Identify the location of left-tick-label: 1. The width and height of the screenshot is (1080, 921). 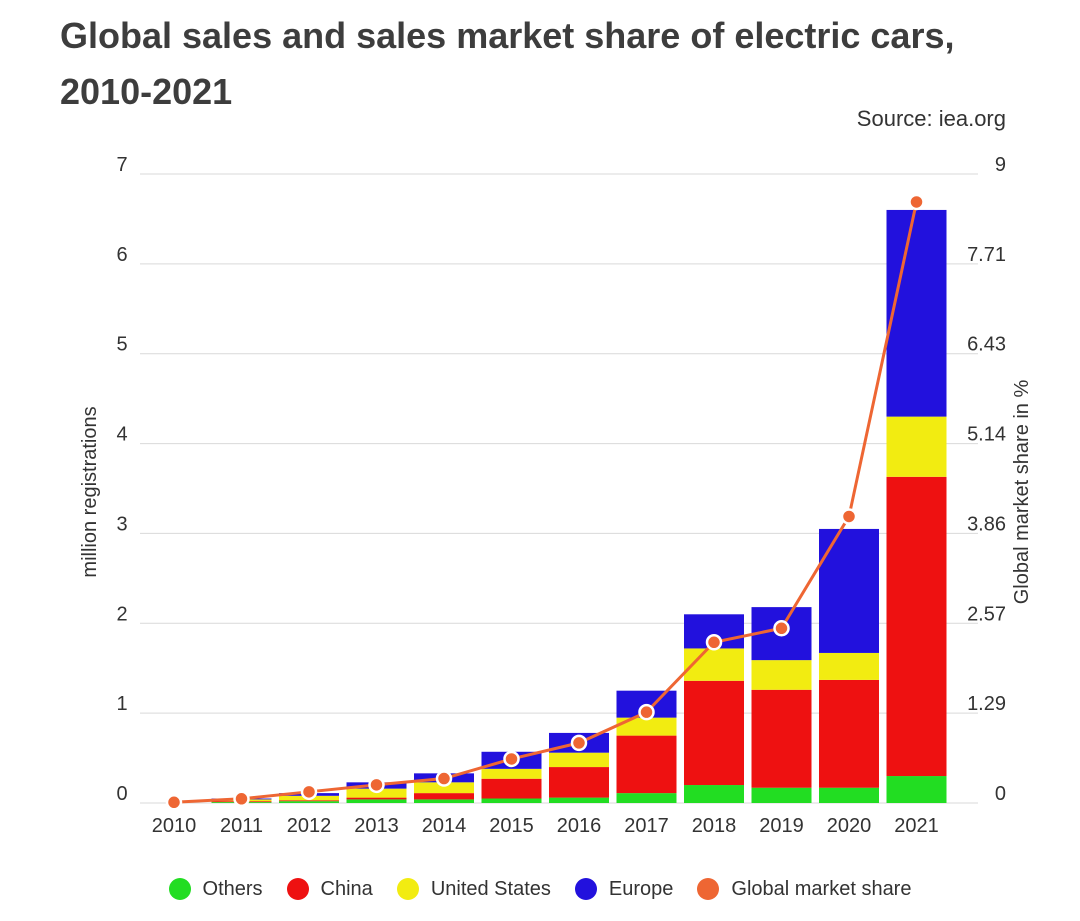
(121, 704).